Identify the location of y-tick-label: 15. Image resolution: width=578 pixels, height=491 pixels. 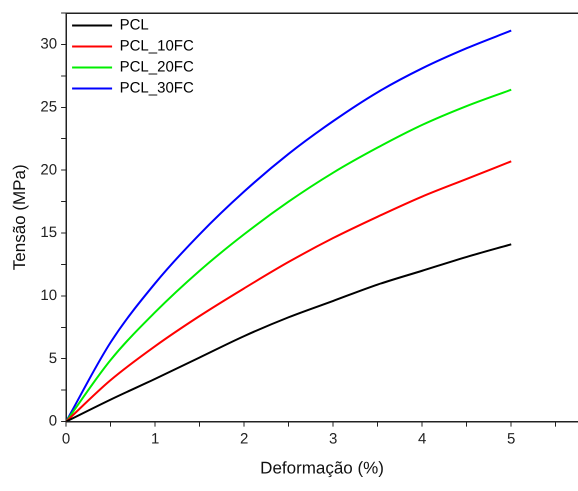
(49, 233).